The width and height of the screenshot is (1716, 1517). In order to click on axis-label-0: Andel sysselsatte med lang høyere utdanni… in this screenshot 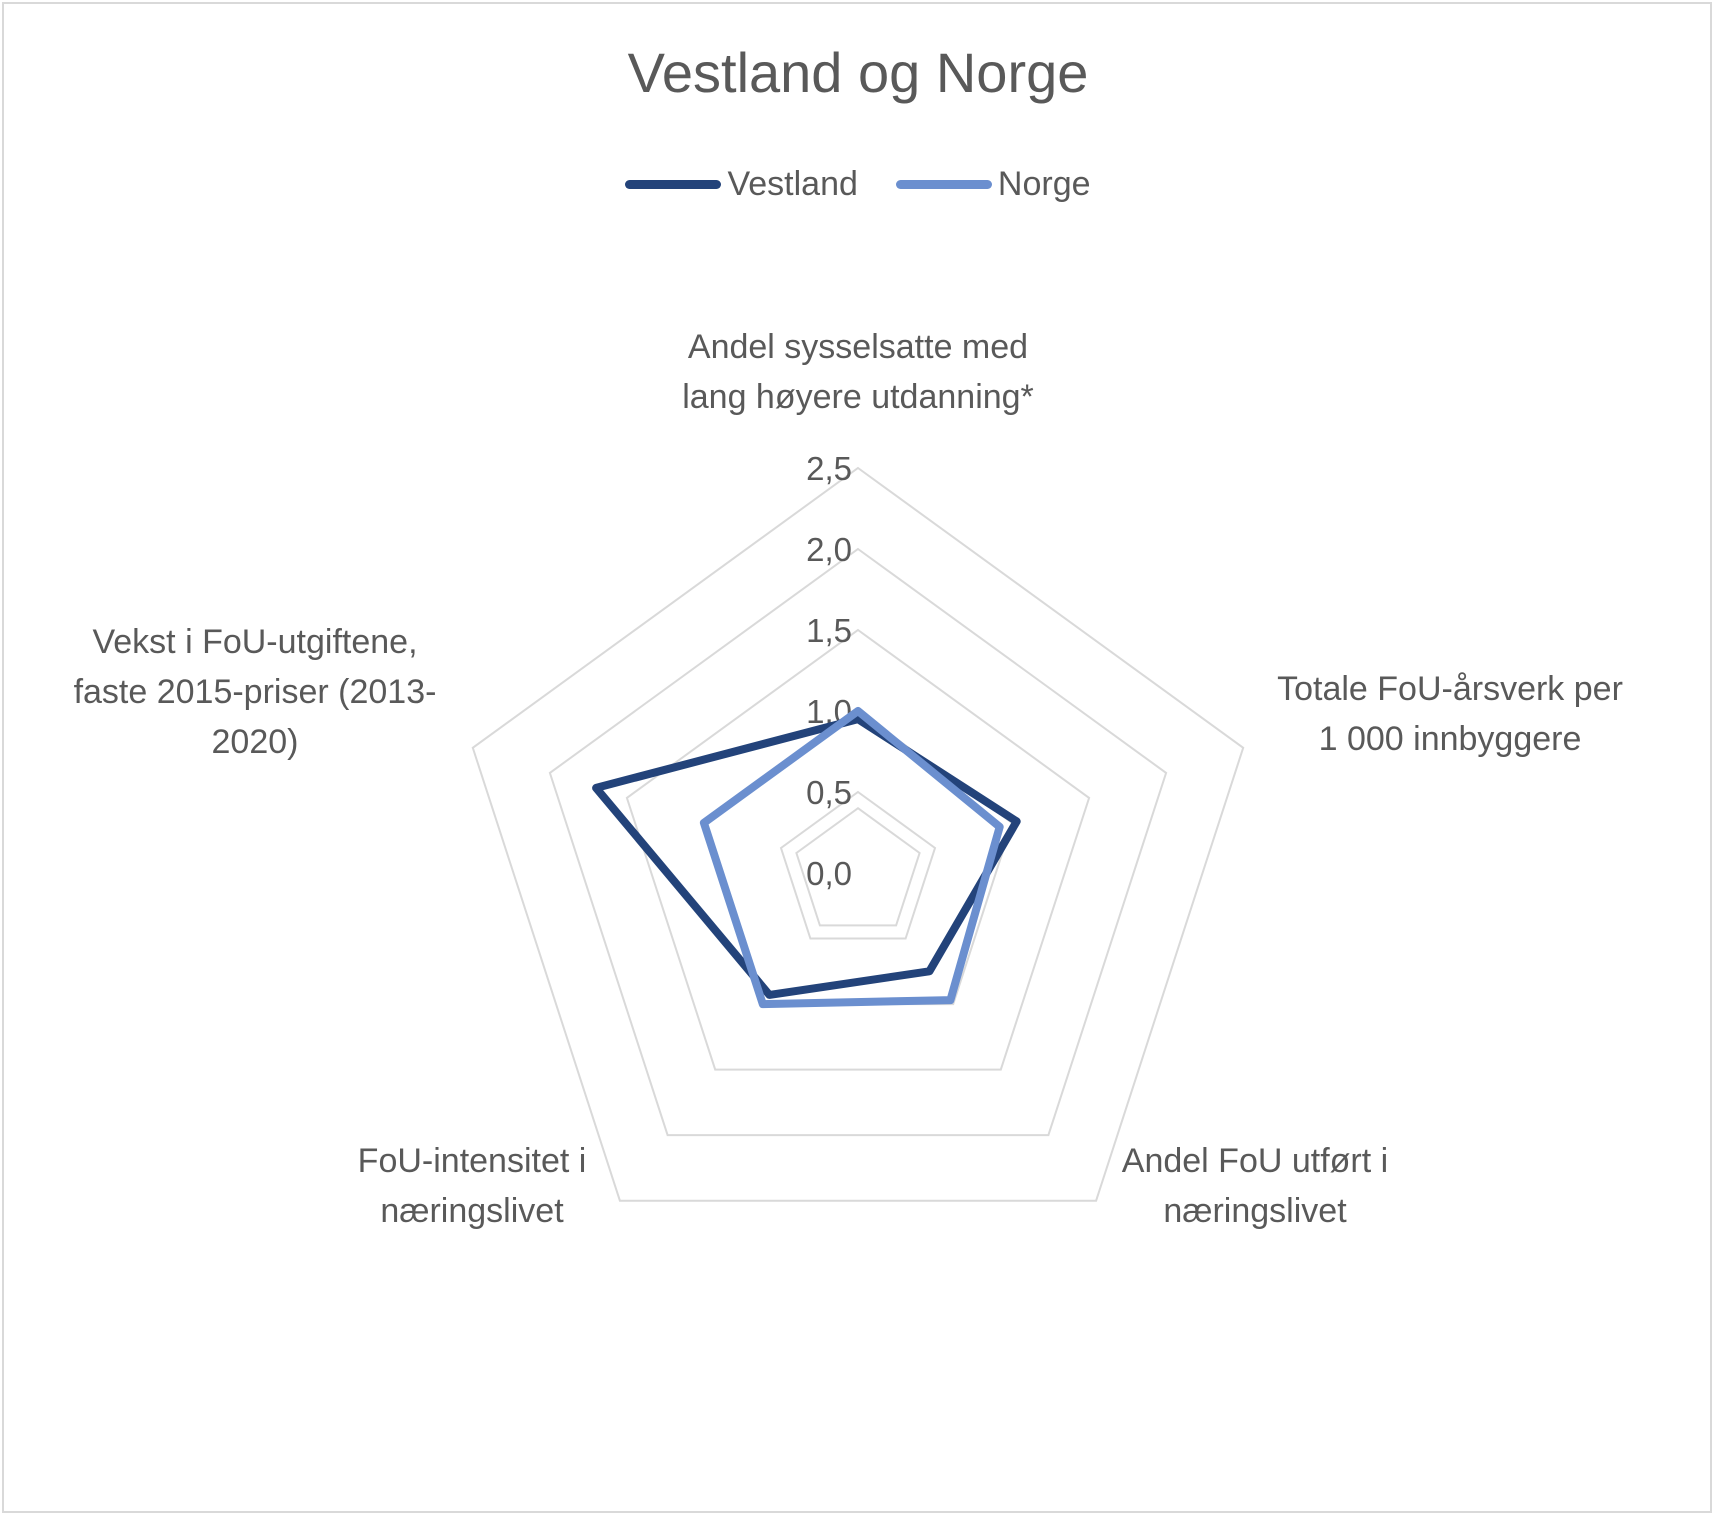, I will do `click(858, 372)`.